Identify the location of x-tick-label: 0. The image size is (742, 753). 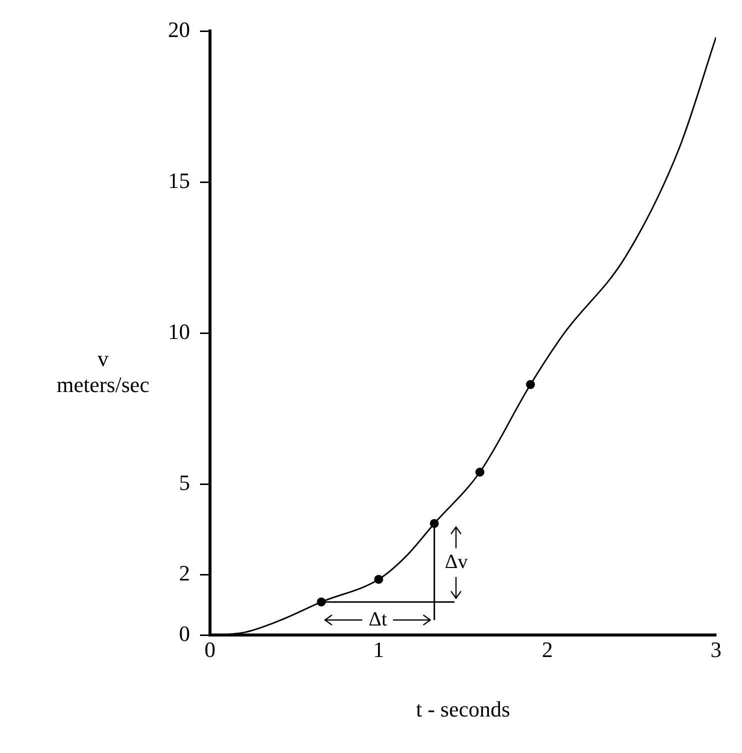
(210, 649).